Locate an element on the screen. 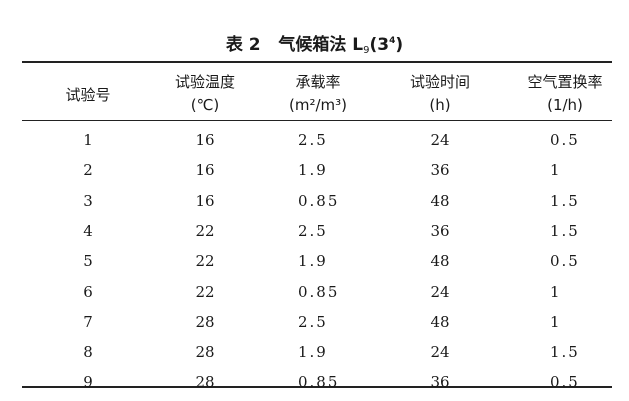  column-unit: (h) is located at coordinates (440, 105).